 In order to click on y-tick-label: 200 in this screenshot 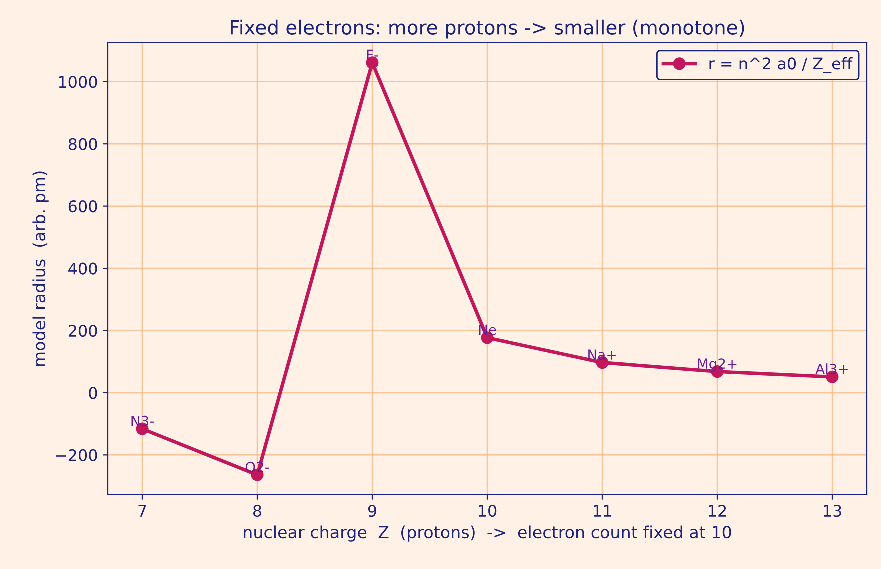, I will do `click(83, 331)`.